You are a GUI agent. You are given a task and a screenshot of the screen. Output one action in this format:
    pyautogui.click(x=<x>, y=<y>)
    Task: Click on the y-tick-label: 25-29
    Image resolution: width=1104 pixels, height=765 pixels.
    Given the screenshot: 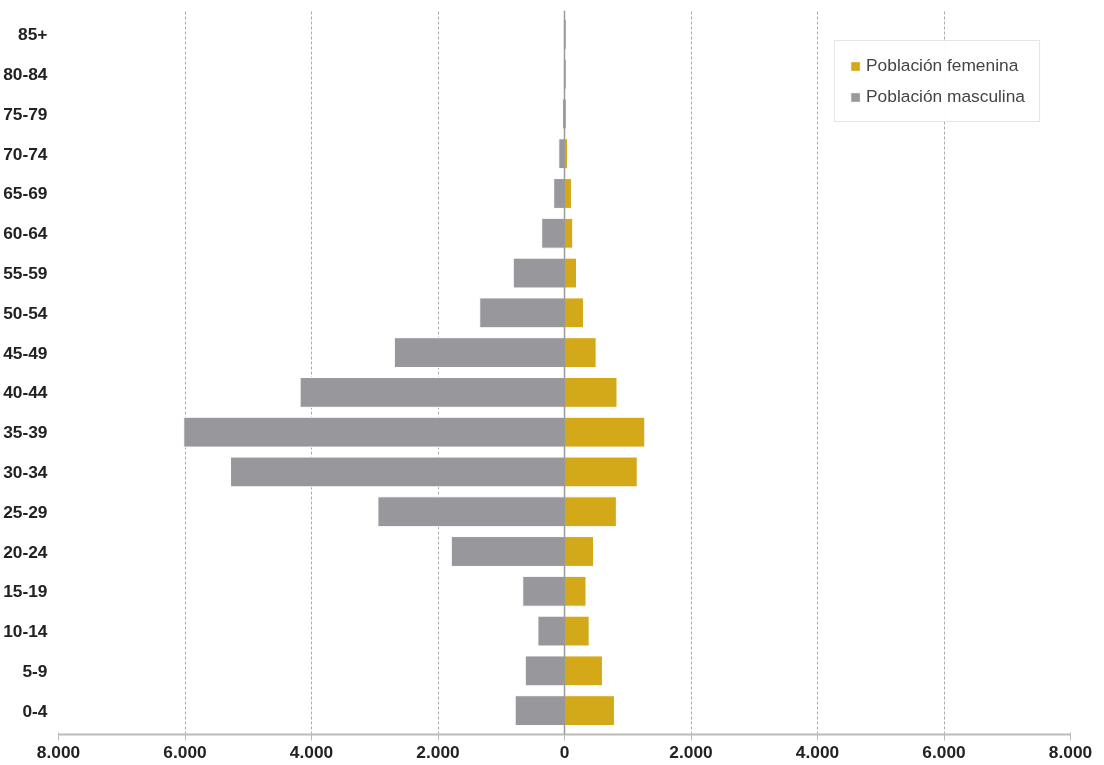 What is the action you would take?
    pyautogui.click(x=25, y=511)
    